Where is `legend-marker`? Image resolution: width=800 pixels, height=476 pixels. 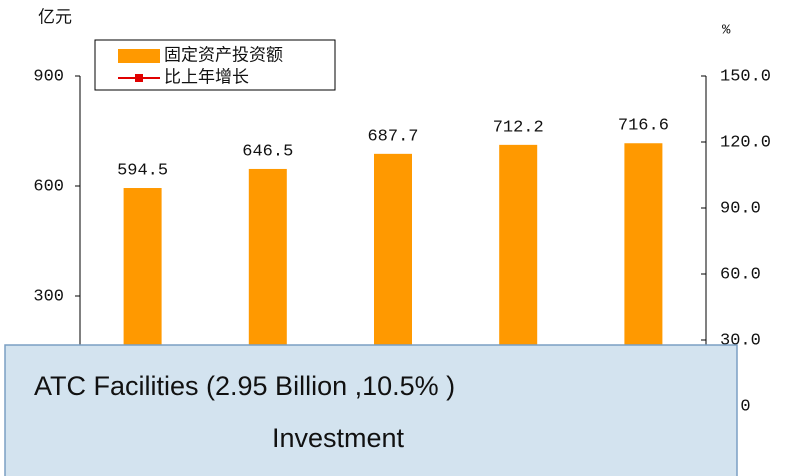
legend-marker is located at coordinates (139, 78).